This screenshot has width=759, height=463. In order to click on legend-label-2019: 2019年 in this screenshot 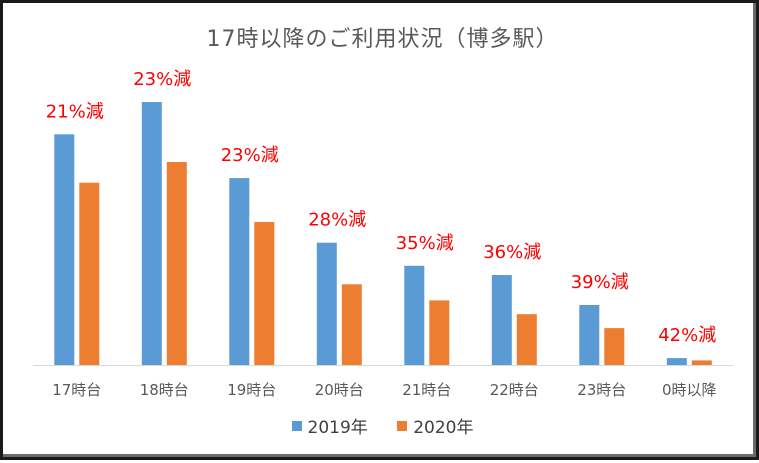, I will do `click(337, 428)`.